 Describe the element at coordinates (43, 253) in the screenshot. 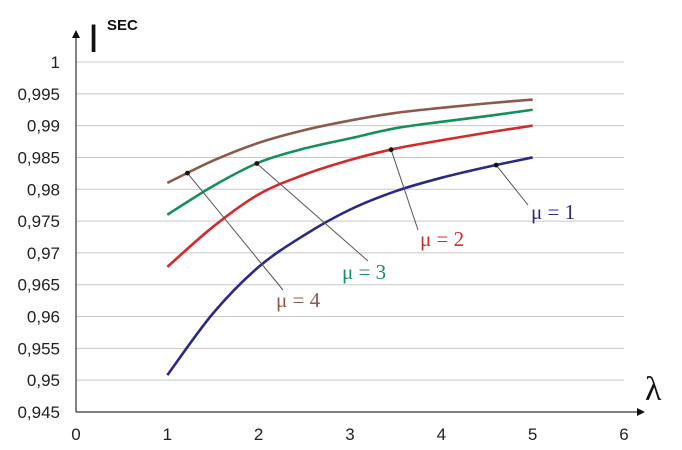

I see `y-tick-label: 0,97` at that location.